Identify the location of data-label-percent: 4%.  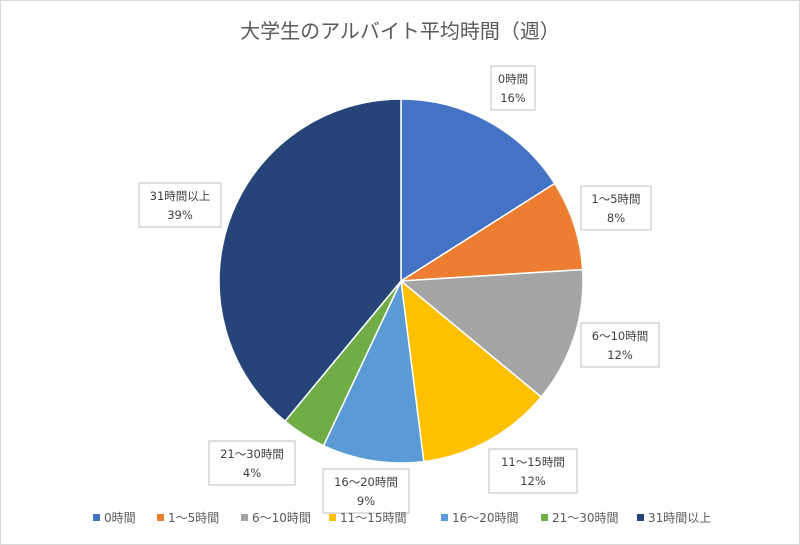
(252, 473).